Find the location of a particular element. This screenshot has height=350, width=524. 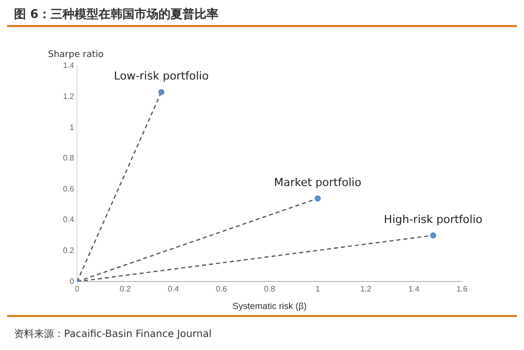

y-tick-label: 0 is located at coordinates (72, 281).